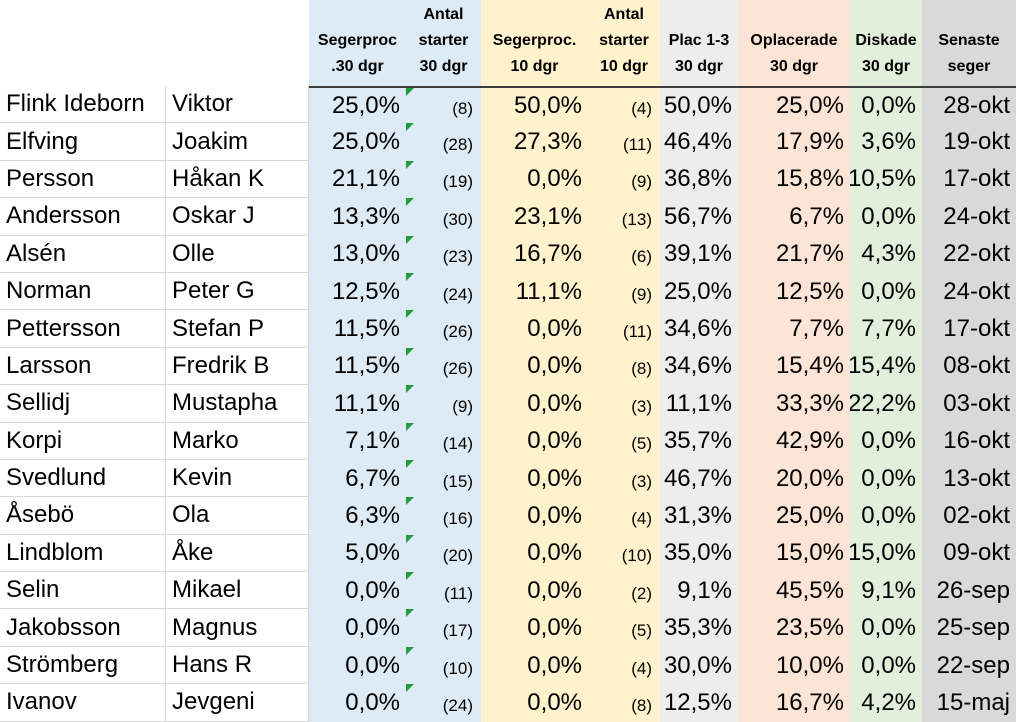 The width and height of the screenshot is (1024, 722). Describe the element at coordinates (794, 441) in the screenshot. I see `cell-unplaced: 42,9%` at that location.